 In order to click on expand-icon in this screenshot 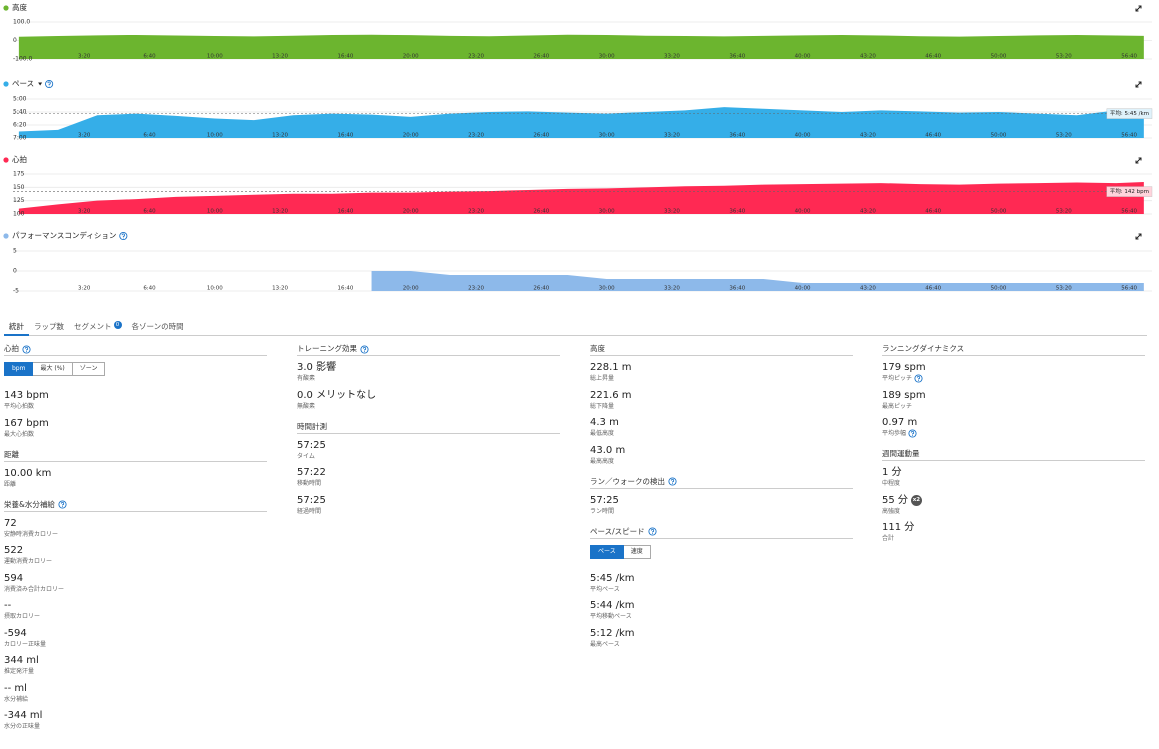, I will do `click(1138, 8)`.